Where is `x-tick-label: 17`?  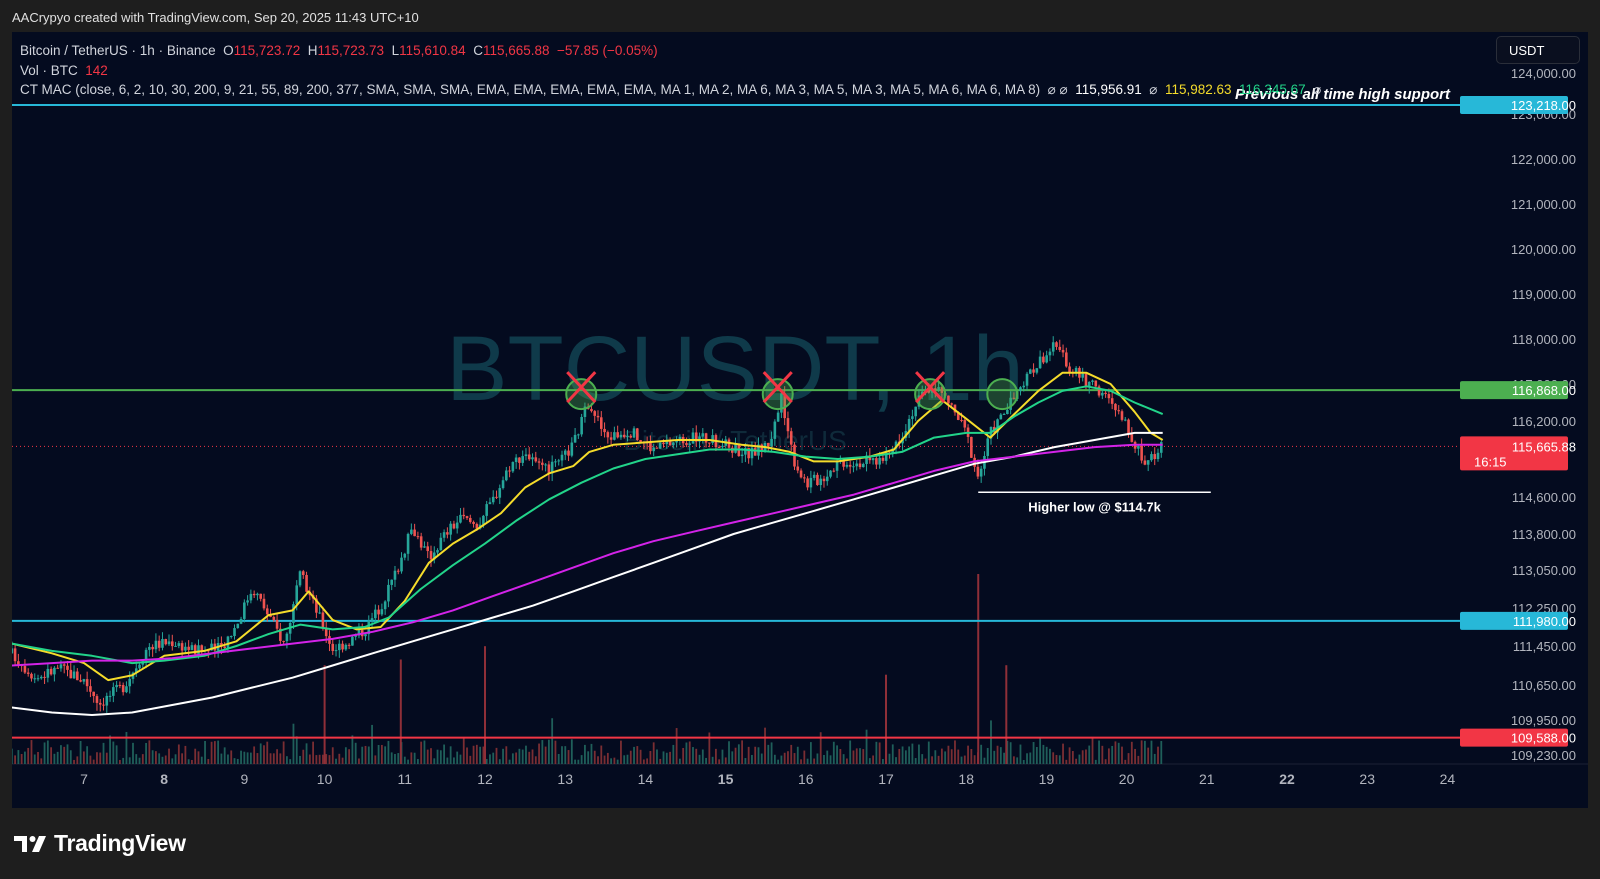 x-tick-label: 17 is located at coordinates (886, 779).